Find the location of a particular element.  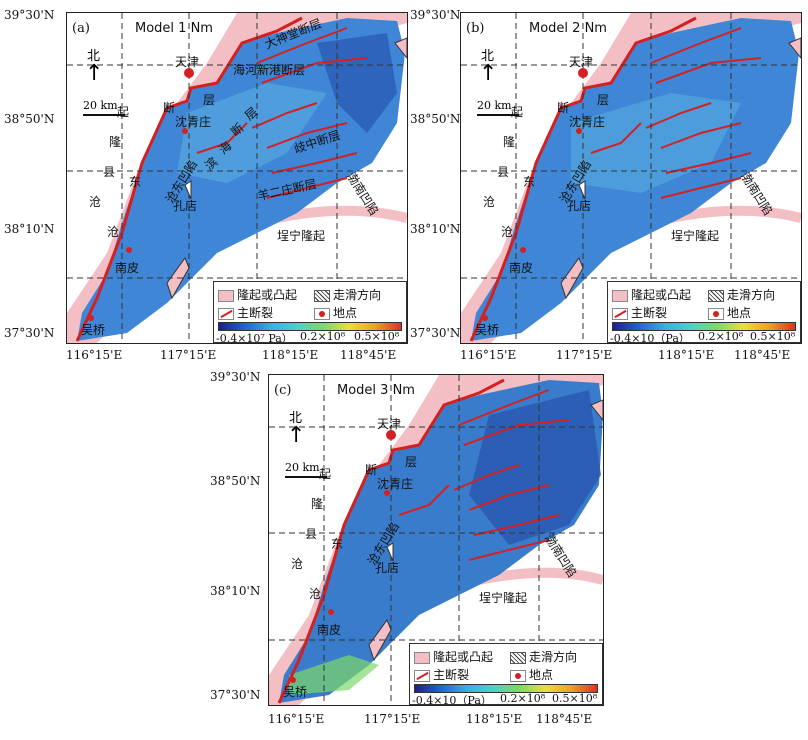

lat-b-top: 39°30'N is located at coordinates (435, 15).